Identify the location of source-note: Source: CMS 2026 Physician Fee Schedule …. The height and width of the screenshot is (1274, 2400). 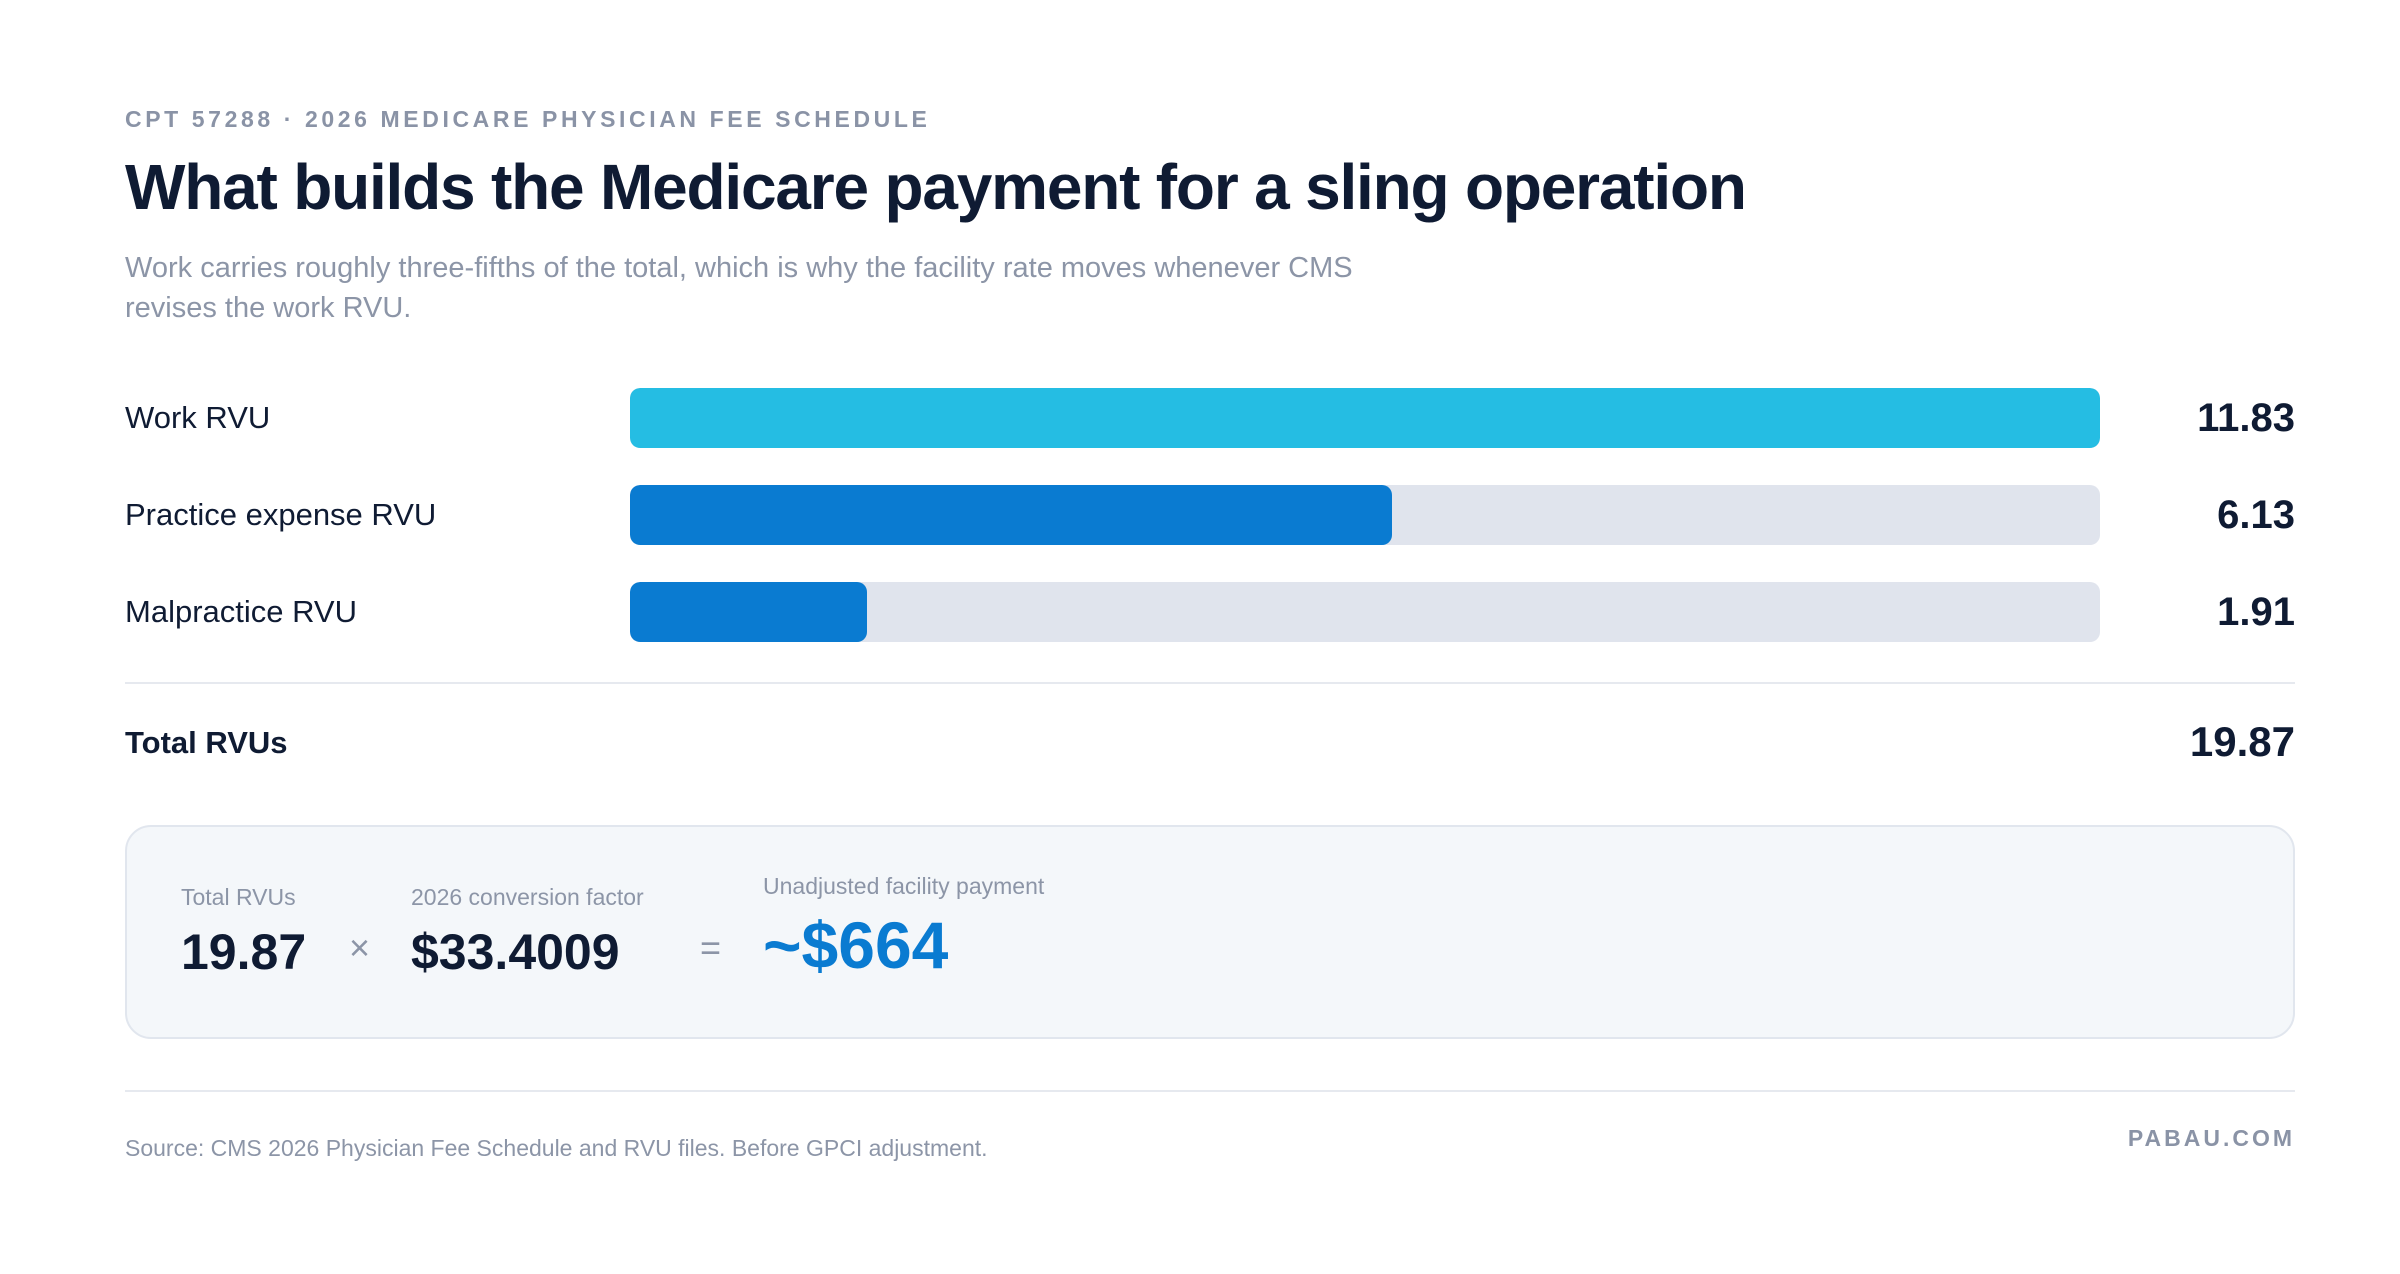
(556, 1148).